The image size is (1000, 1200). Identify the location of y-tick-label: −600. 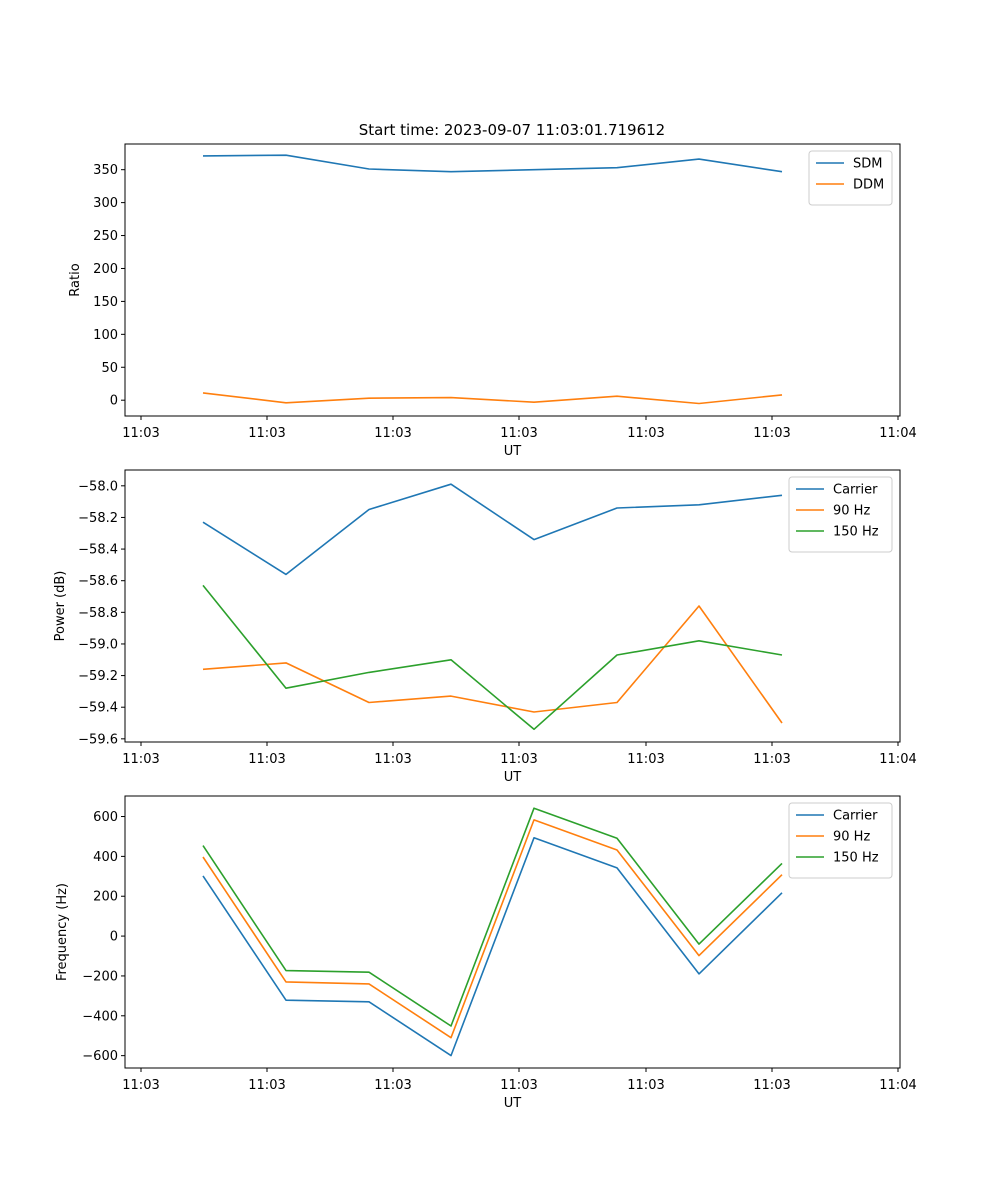
(100, 1056).